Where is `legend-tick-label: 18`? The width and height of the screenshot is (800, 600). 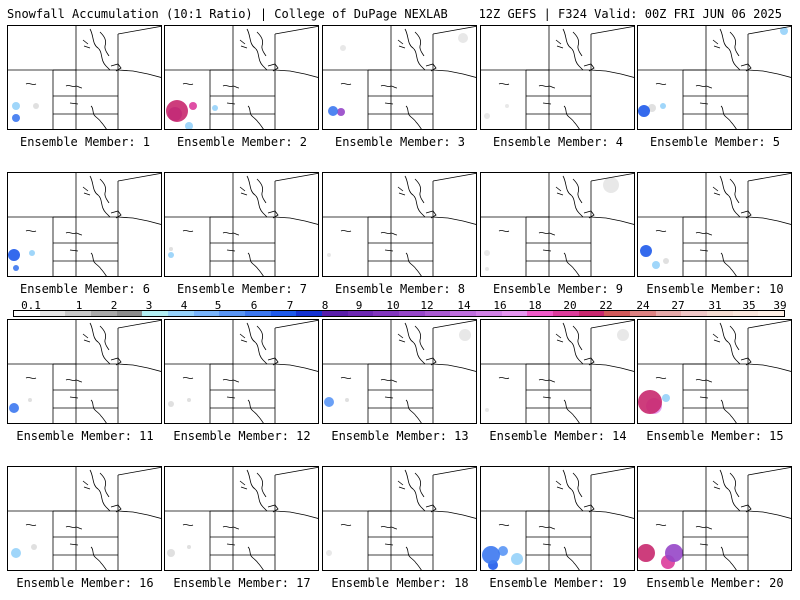 legend-tick-label: 18 is located at coordinates (535, 305).